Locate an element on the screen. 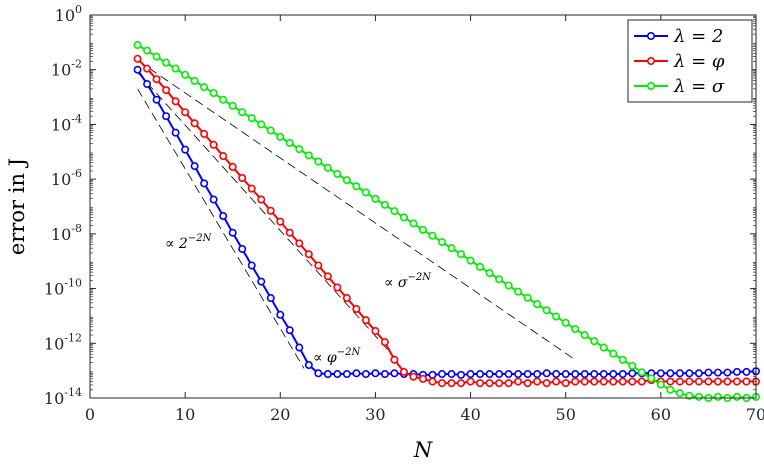 Image resolution: width=764 pixels, height=466 pixels. x-tick-label: 60 is located at coordinates (661, 414).